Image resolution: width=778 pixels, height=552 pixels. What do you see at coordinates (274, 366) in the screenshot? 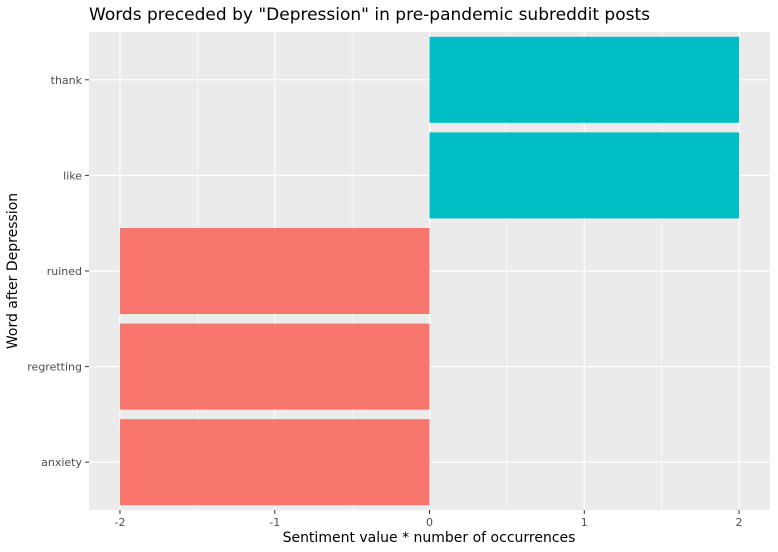
I see `bar-regretting` at bounding box center [274, 366].